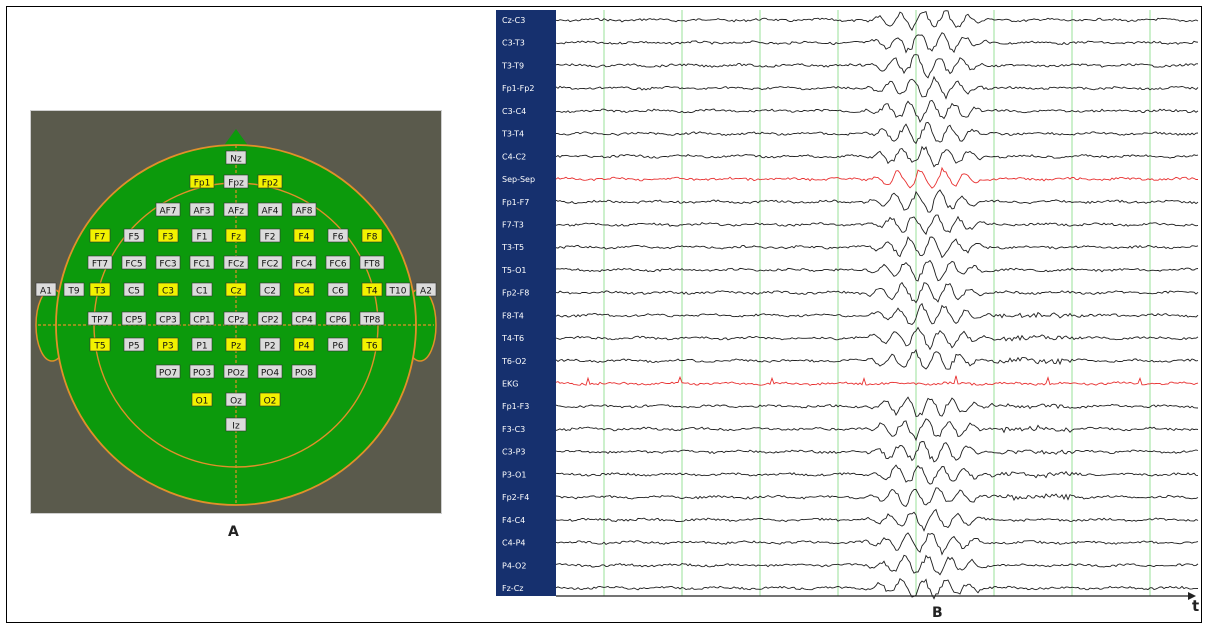 This screenshot has height=629, width=1208. What do you see at coordinates (1196, 606) in the screenshot?
I see `time-axis-label: t` at bounding box center [1196, 606].